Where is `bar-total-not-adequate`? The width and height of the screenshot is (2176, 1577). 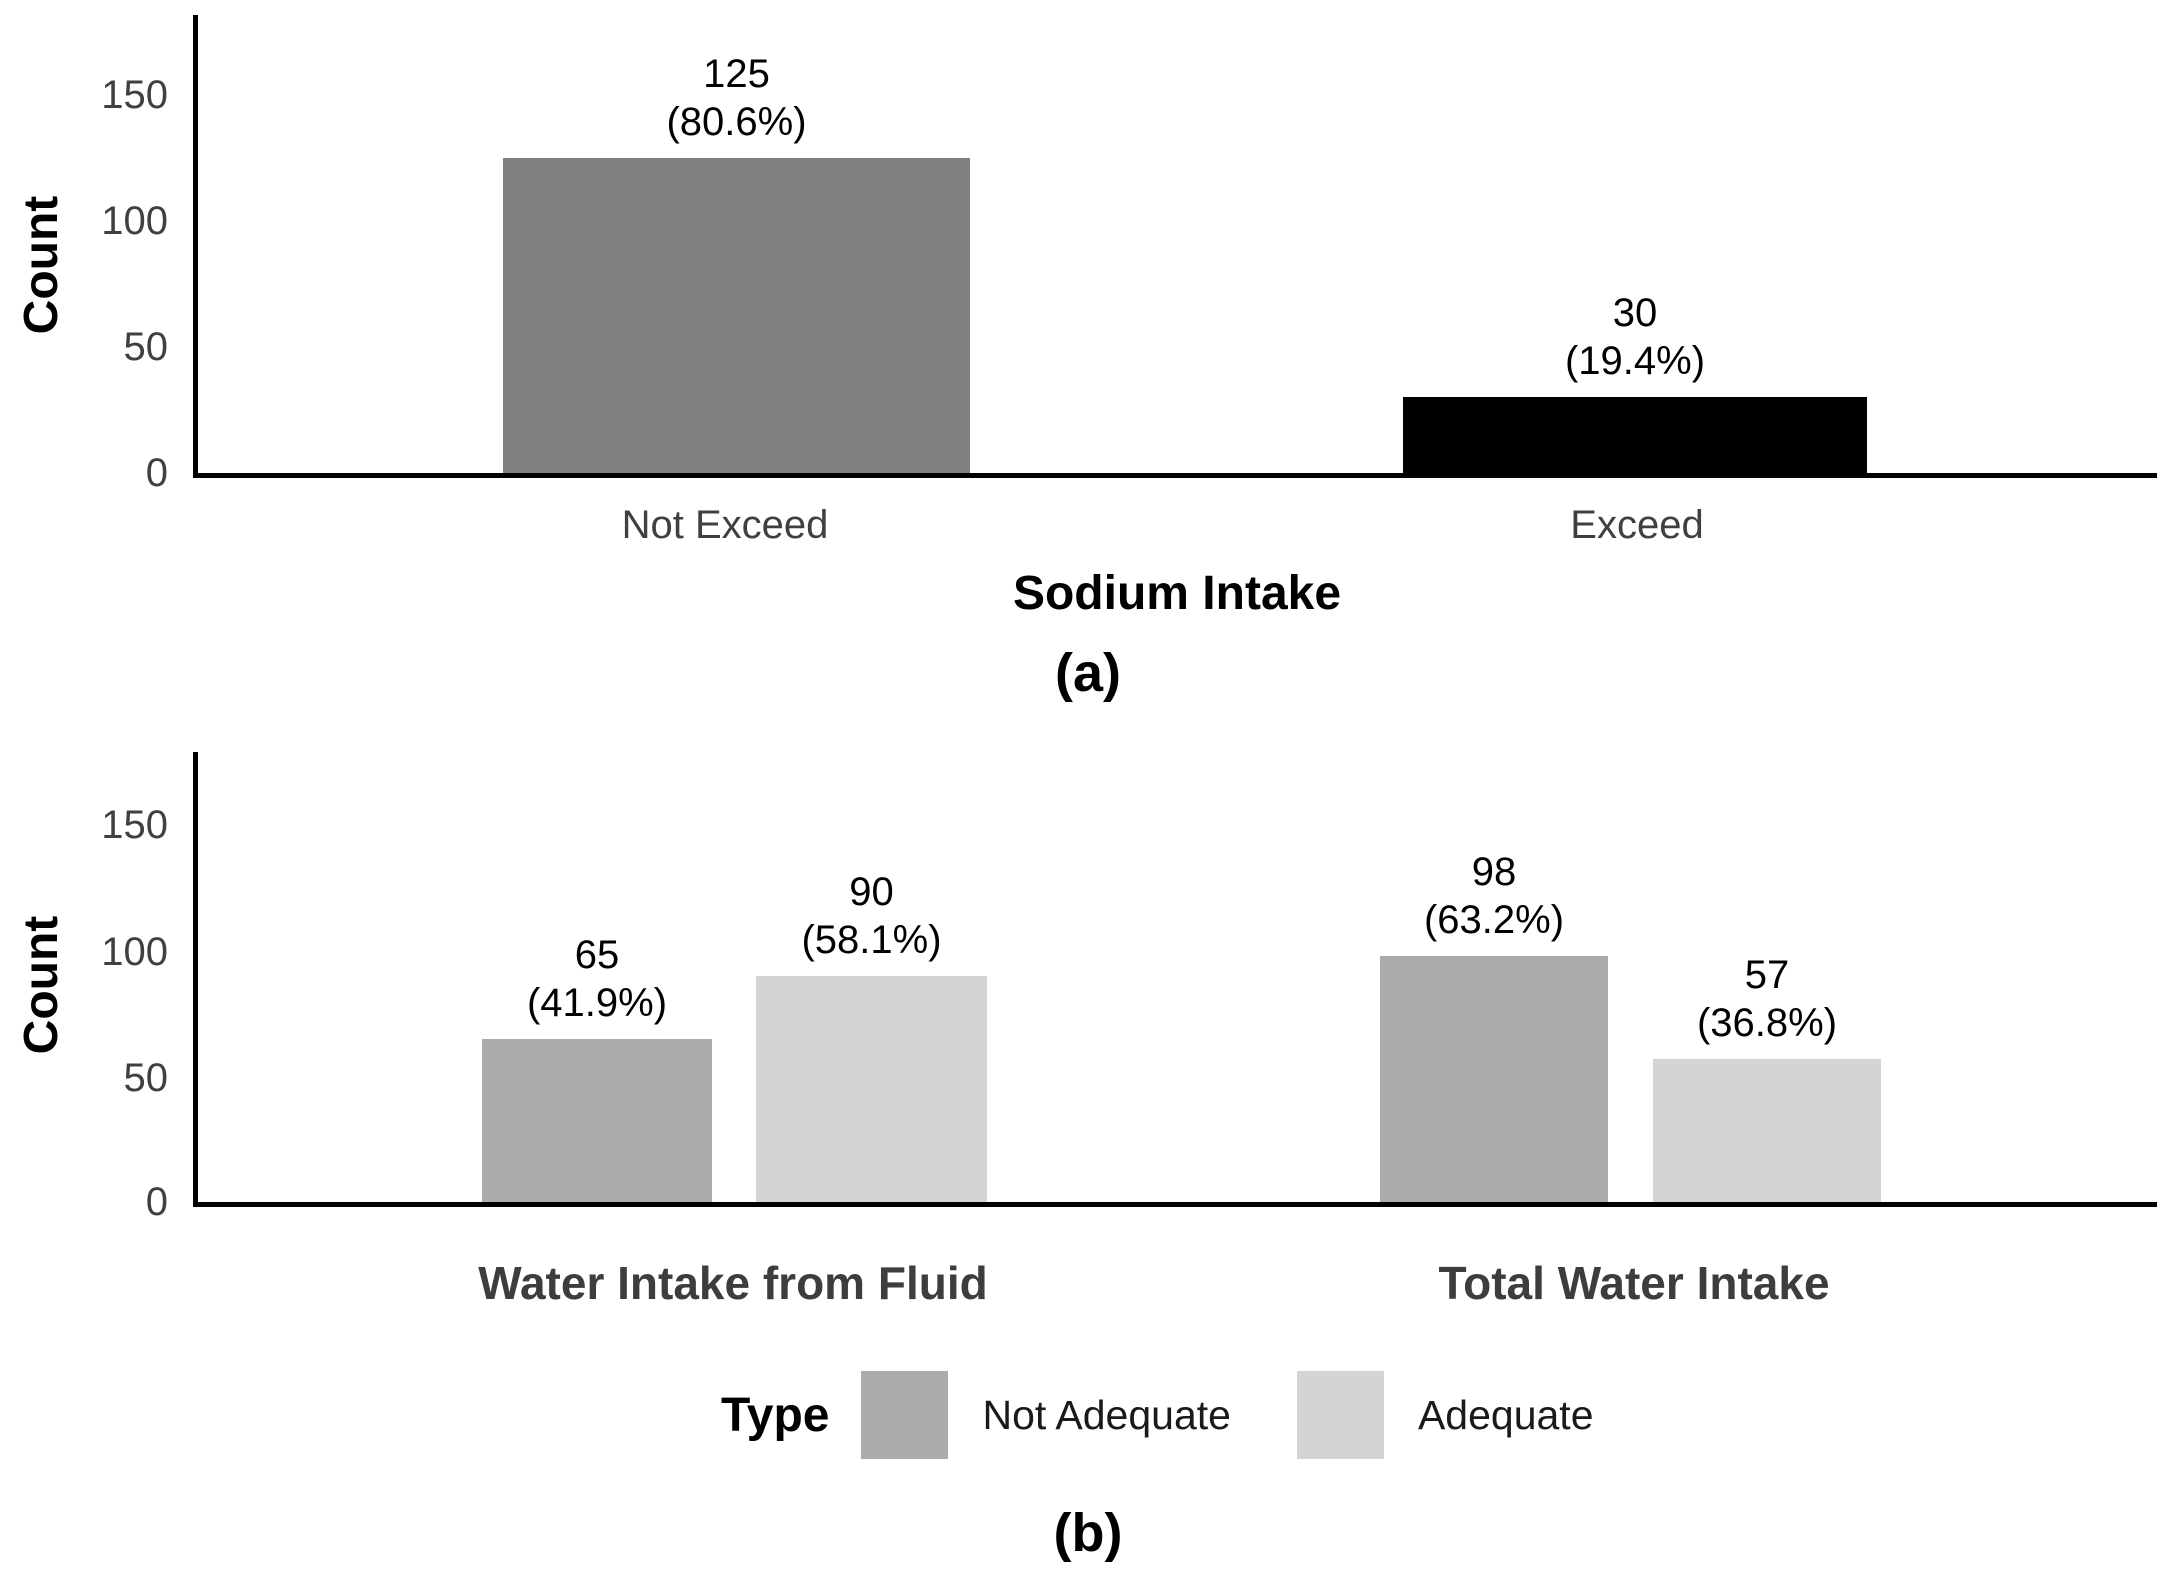
bar-total-not-adequate is located at coordinates (1494, 1079).